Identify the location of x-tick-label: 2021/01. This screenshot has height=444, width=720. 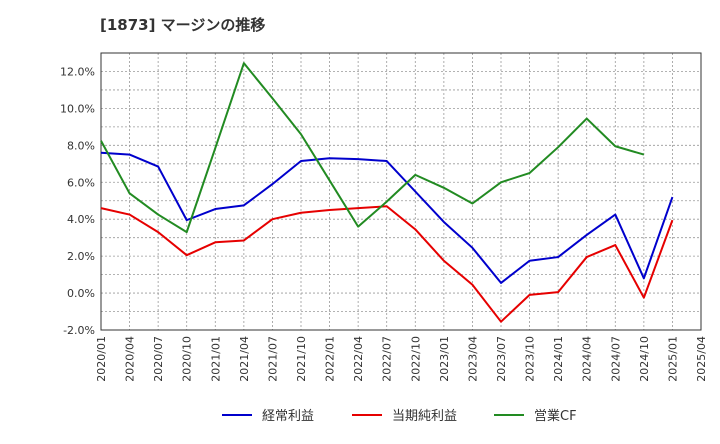
(215, 359).